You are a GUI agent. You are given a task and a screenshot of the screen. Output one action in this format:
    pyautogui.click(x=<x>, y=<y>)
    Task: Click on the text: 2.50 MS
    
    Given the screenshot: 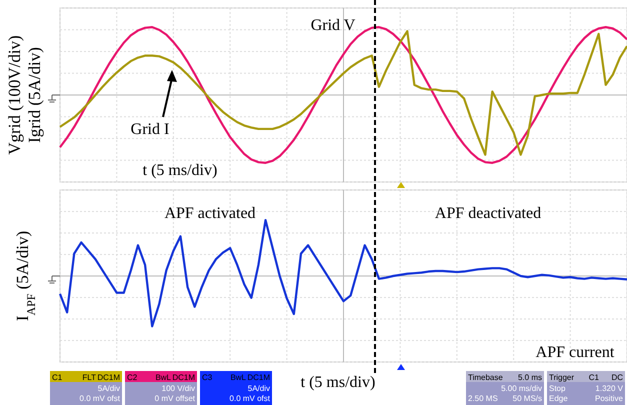 What is the action you would take?
    pyautogui.click(x=483, y=398)
    